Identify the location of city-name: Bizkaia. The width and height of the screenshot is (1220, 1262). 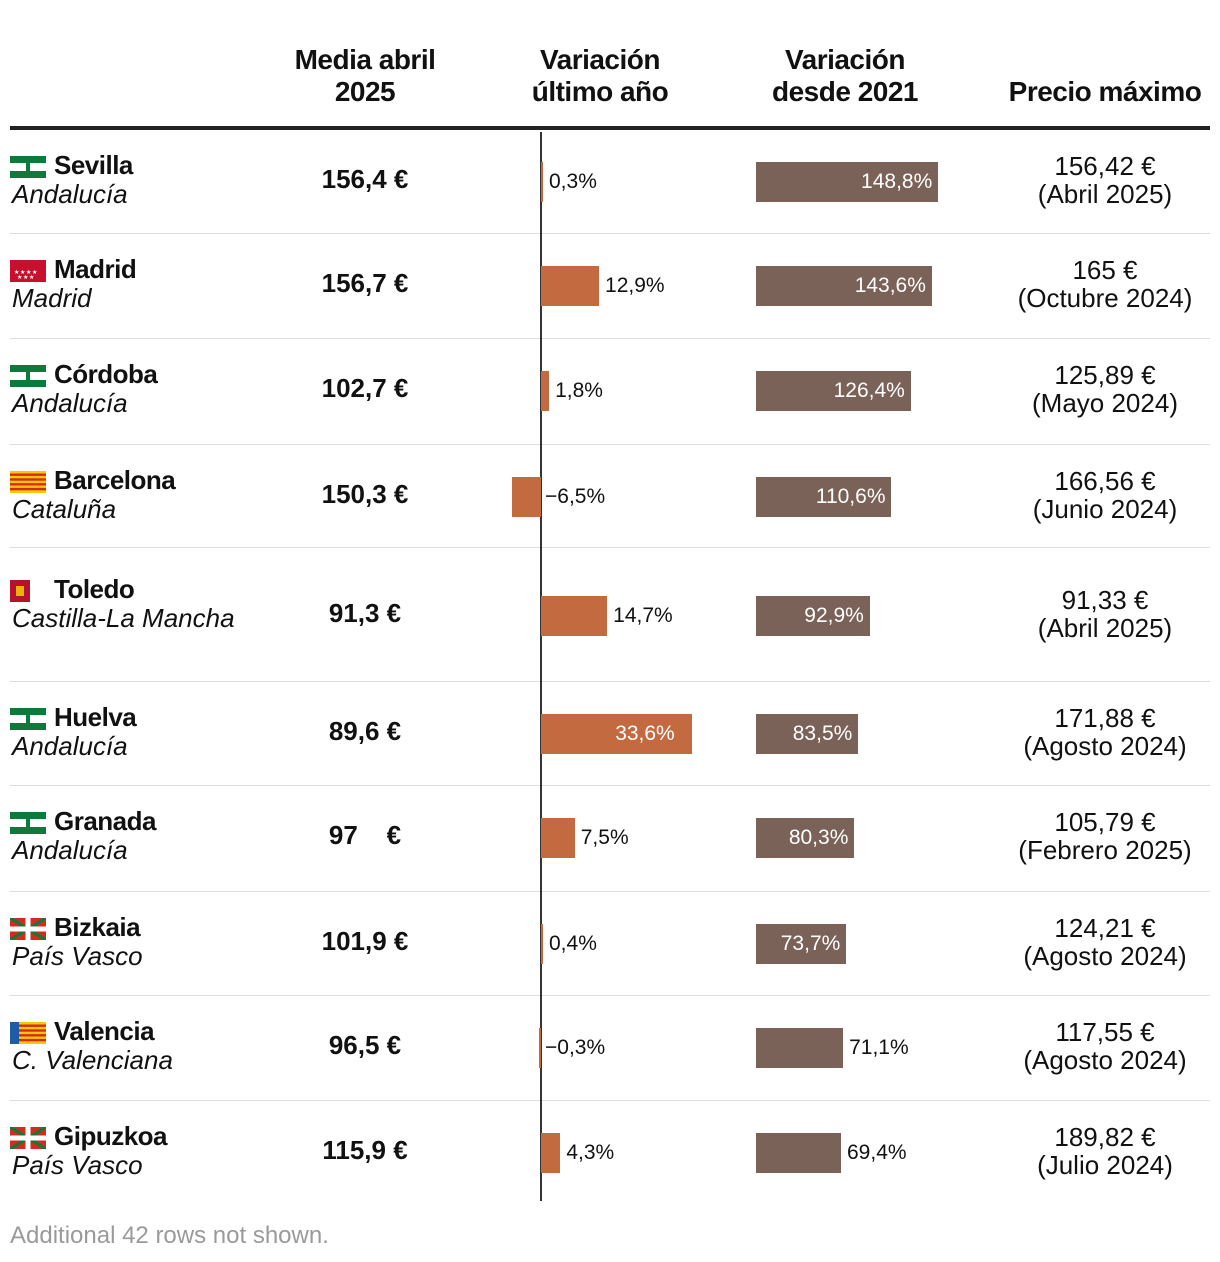
(97, 927).